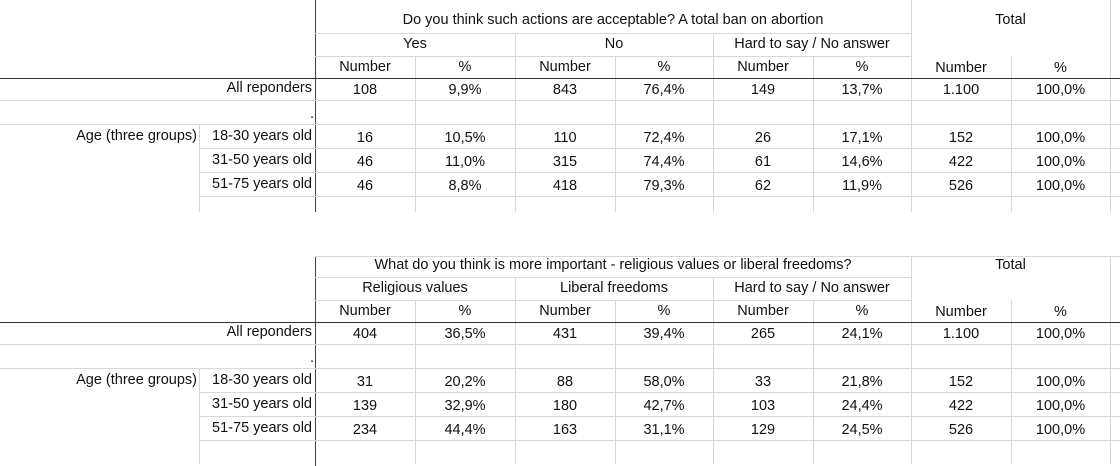 This screenshot has width=1120, height=466. Describe the element at coordinates (365, 90) in the screenshot. I see `table-cell: 108` at that location.